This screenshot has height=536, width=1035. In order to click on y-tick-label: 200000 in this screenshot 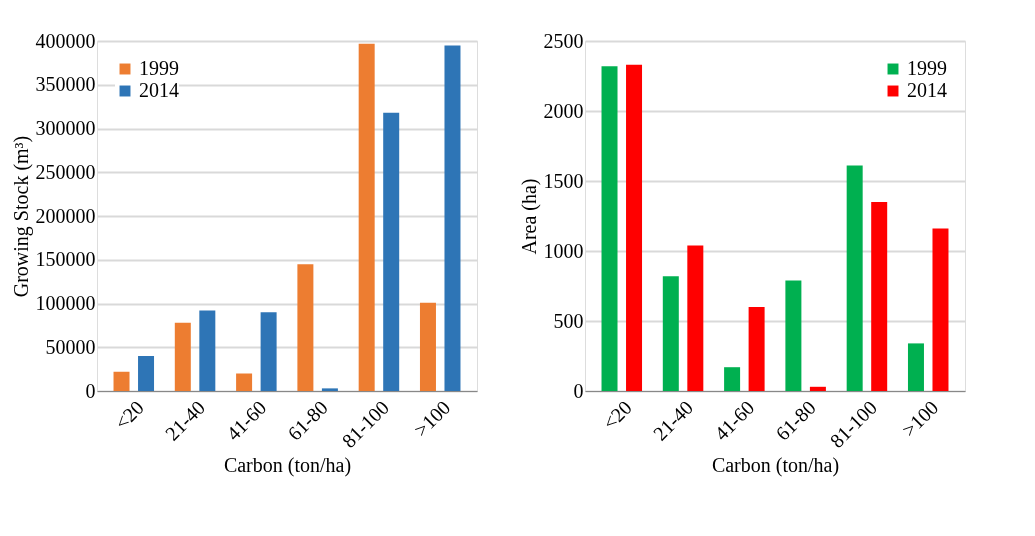, I will do `click(65, 215)`.